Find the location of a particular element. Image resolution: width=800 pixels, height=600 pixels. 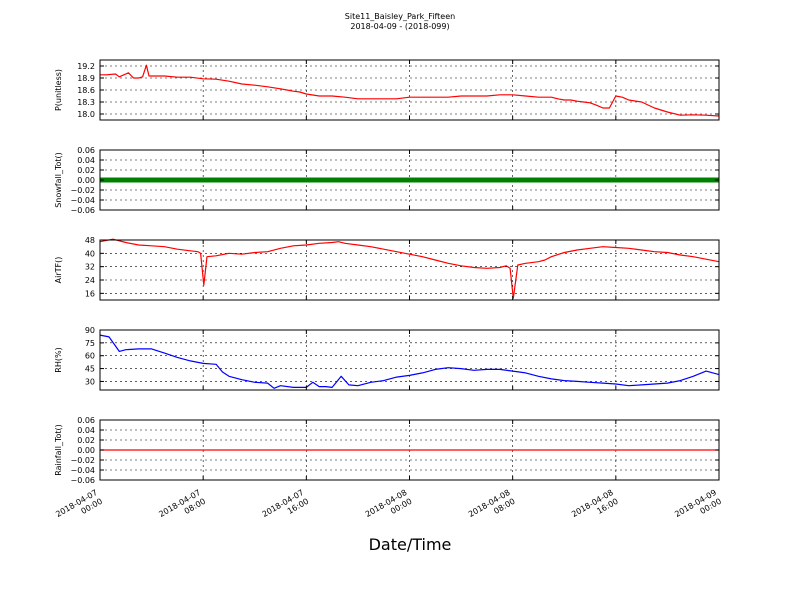

y-tick-label: 19.2 is located at coordinates (86, 66).